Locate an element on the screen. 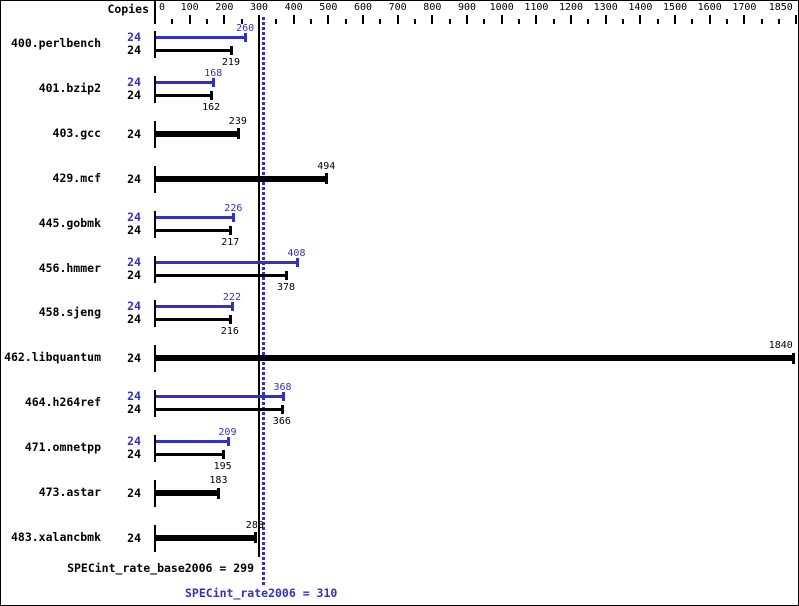 This screenshot has width=799, height=606. axis-tick-label: 400 is located at coordinates (293, 7).